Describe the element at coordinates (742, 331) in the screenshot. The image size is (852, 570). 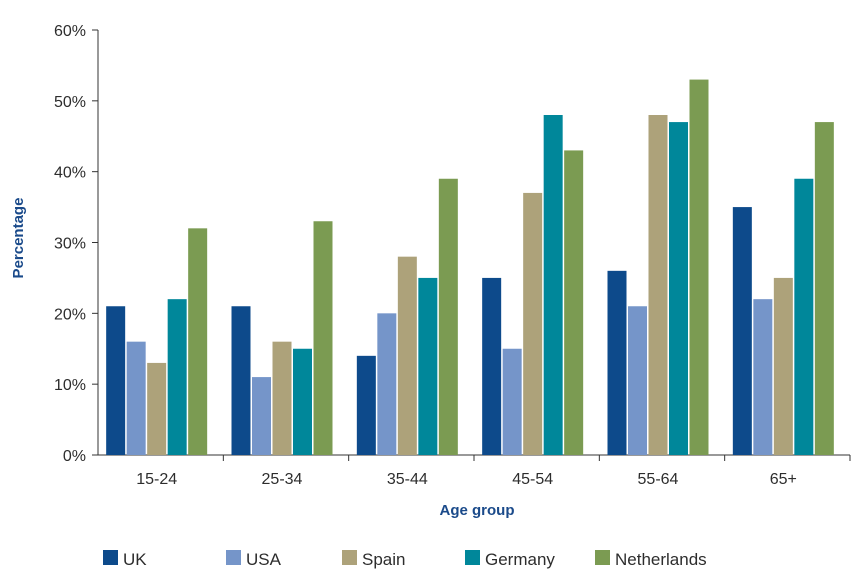
I see `bar-uk-65+` at that location.